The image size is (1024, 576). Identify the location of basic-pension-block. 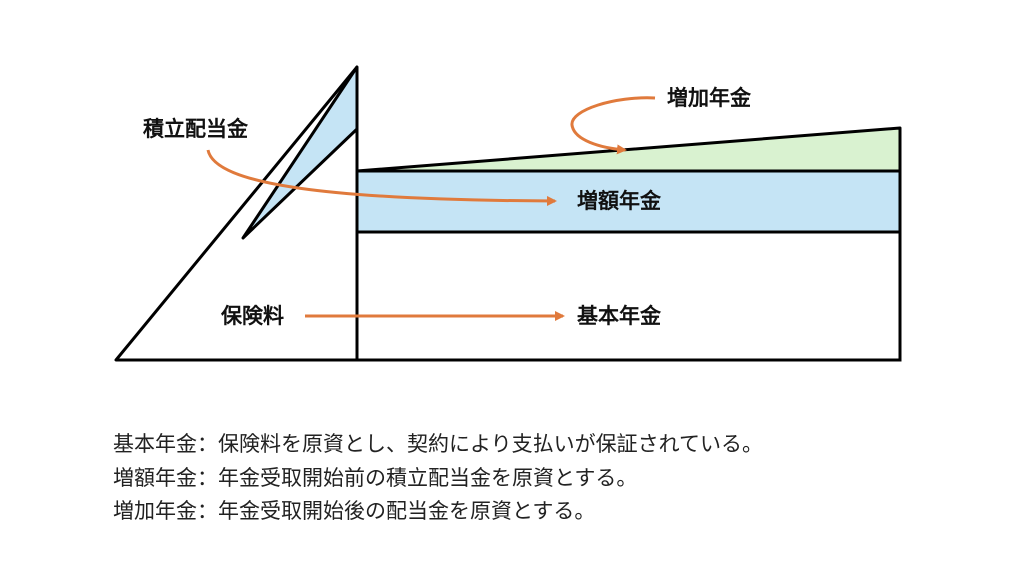
(628, 296).